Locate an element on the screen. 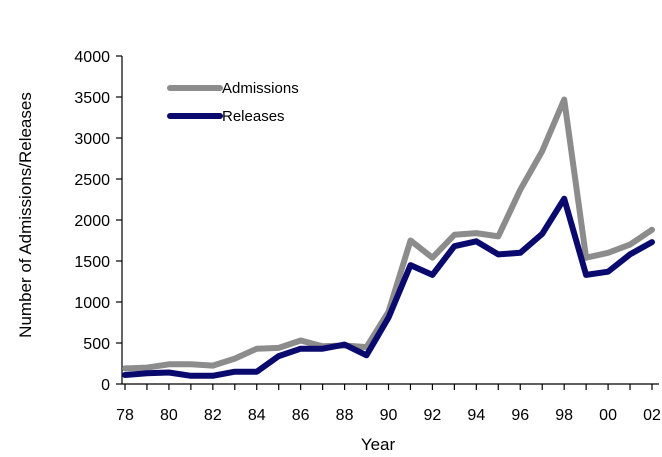 The image size is (662, 457). y-tick-label: 3500 is located at coordinates (92, 98).